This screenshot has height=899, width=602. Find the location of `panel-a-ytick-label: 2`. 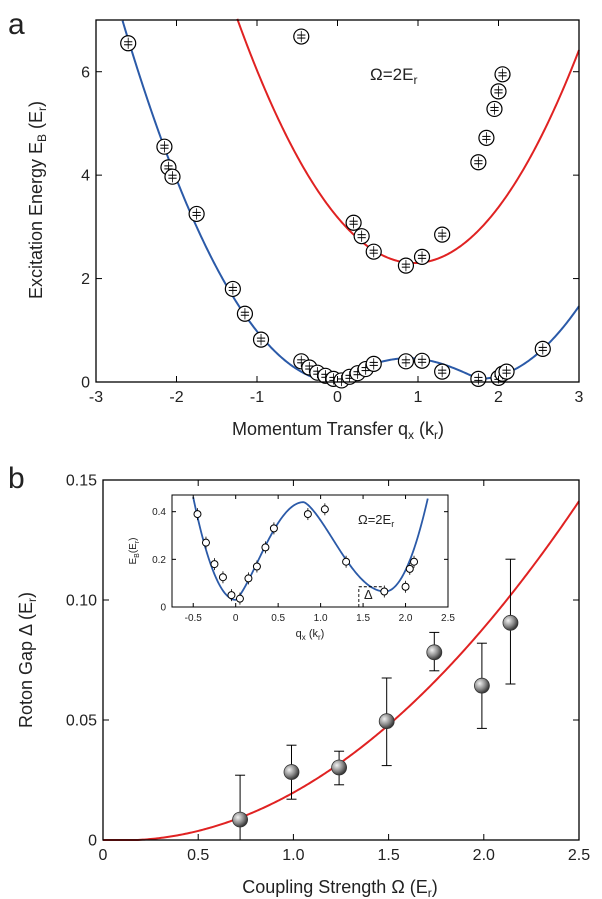

panel-a-ytick-label: 2 is located at coordinates (85, 279).